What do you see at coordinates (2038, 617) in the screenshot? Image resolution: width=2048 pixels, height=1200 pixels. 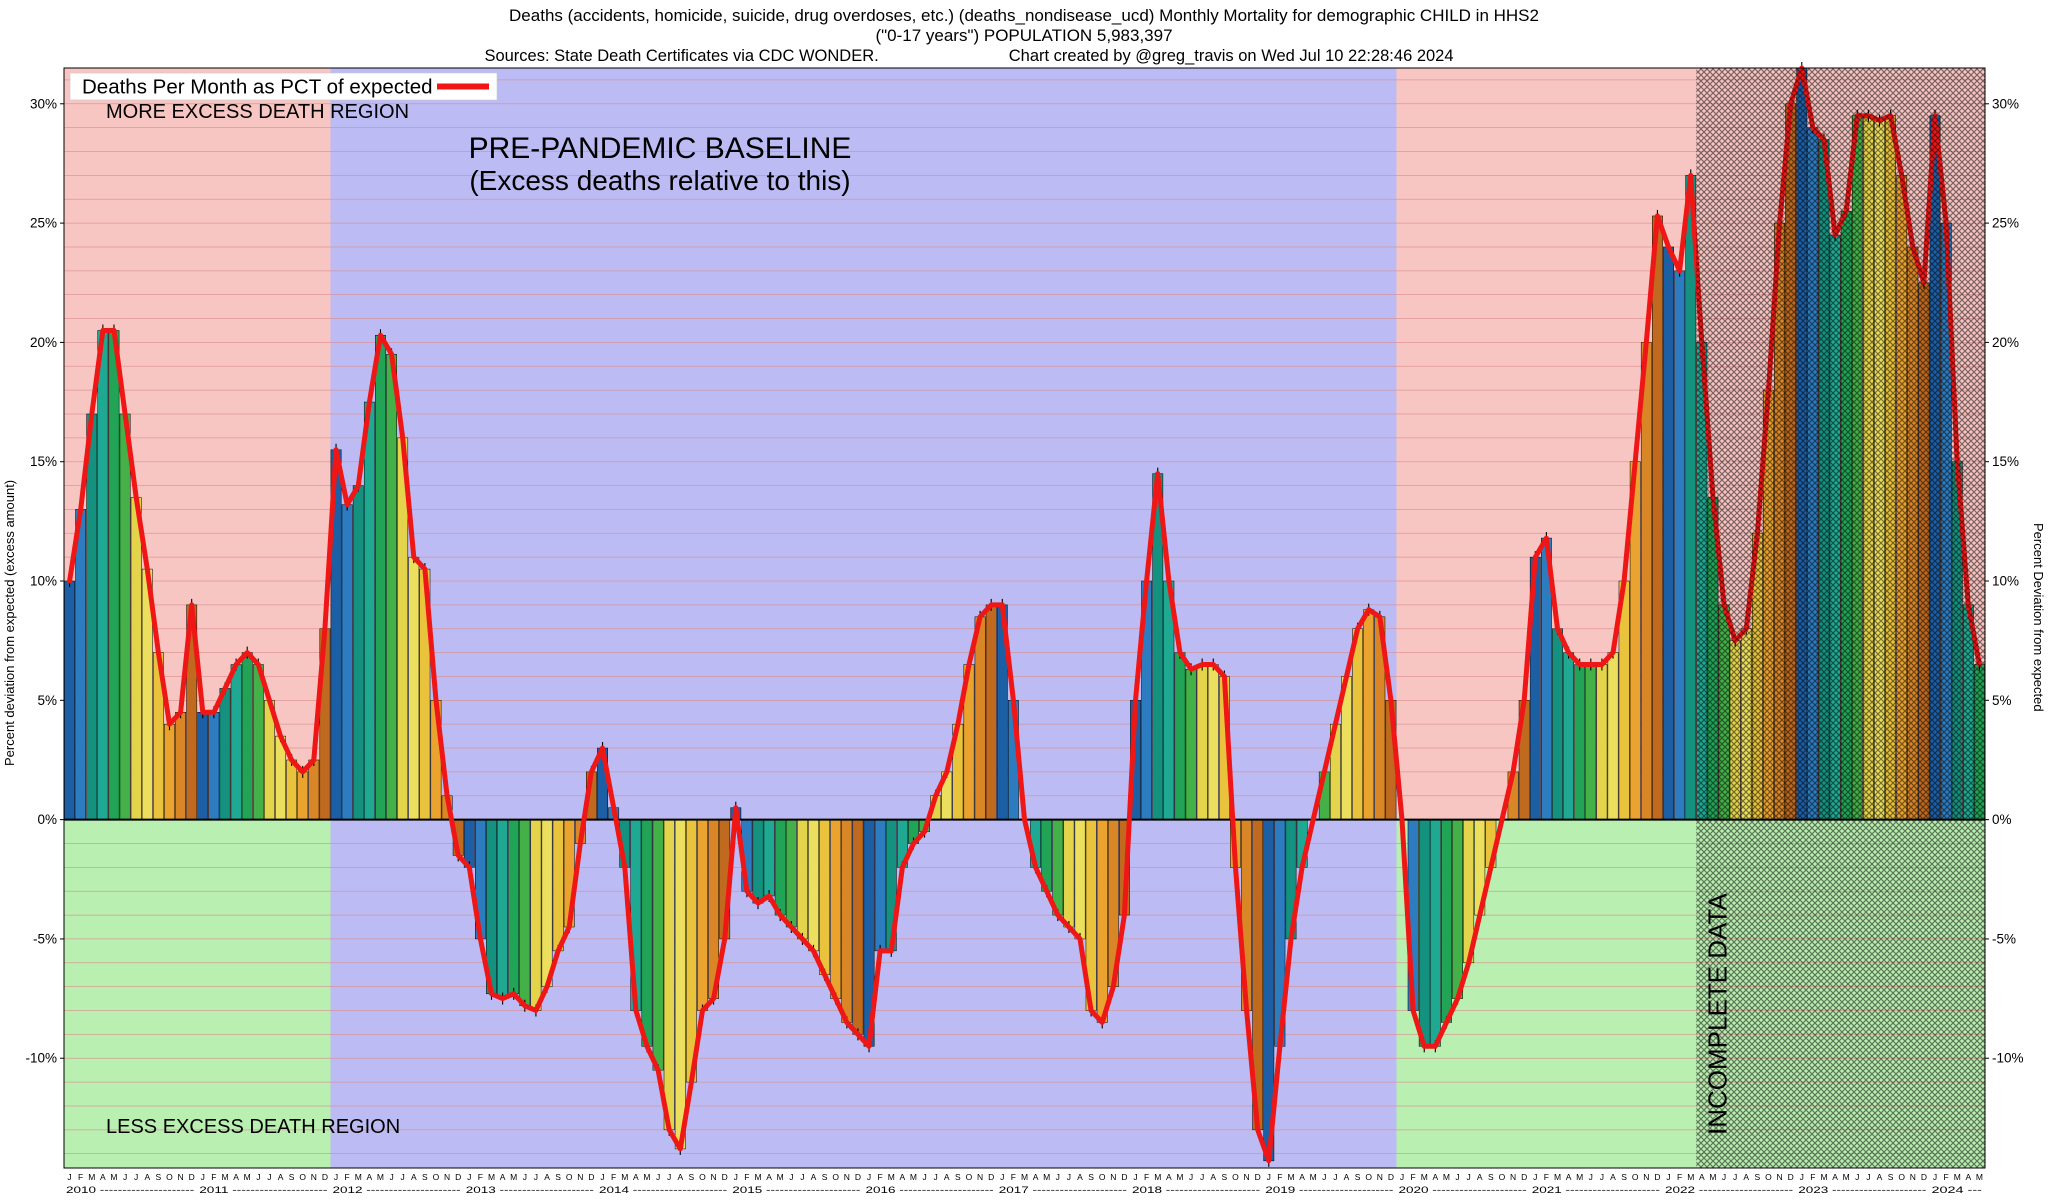 I see `y-axis-title-right: Percent Deviation from expected` at bounding box center [2038, 617].